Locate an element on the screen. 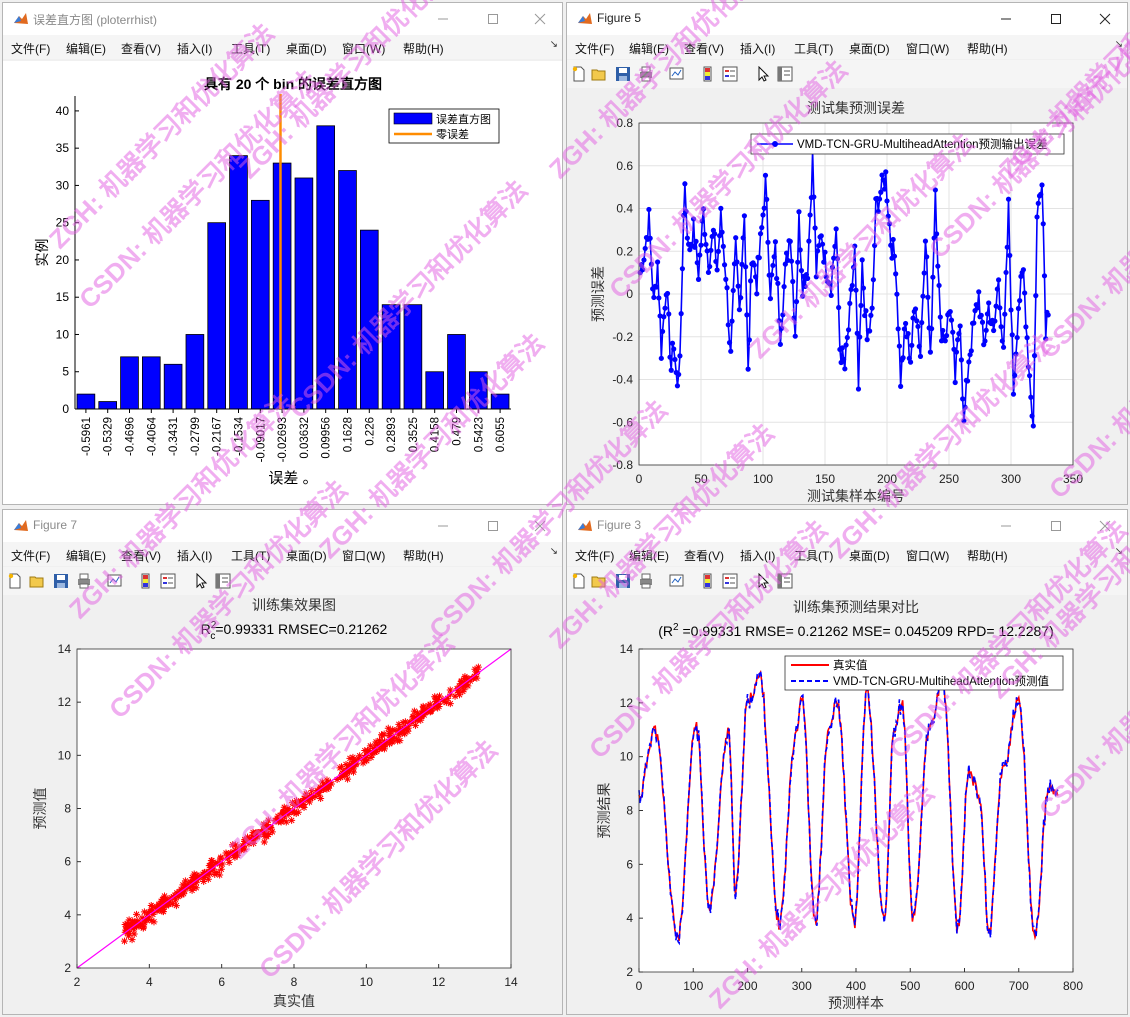 This screenshot has height=1017, width=1130. x-tick-label: 100 is located at coordinates (693, 986).